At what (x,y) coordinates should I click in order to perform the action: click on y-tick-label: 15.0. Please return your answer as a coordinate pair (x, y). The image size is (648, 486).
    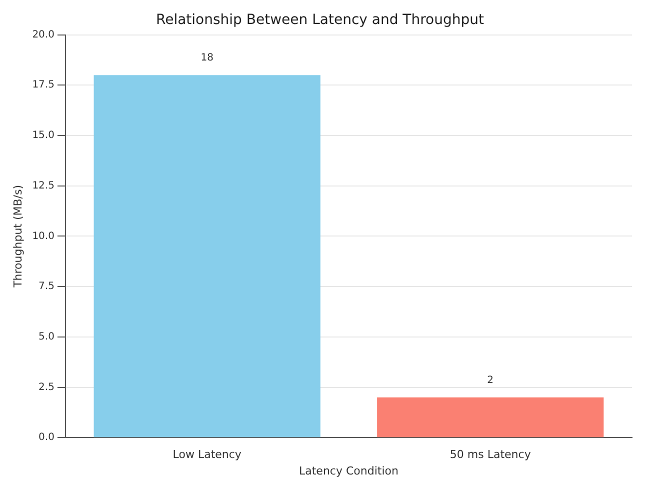
    Looking at the image, I should click on (43, 136).